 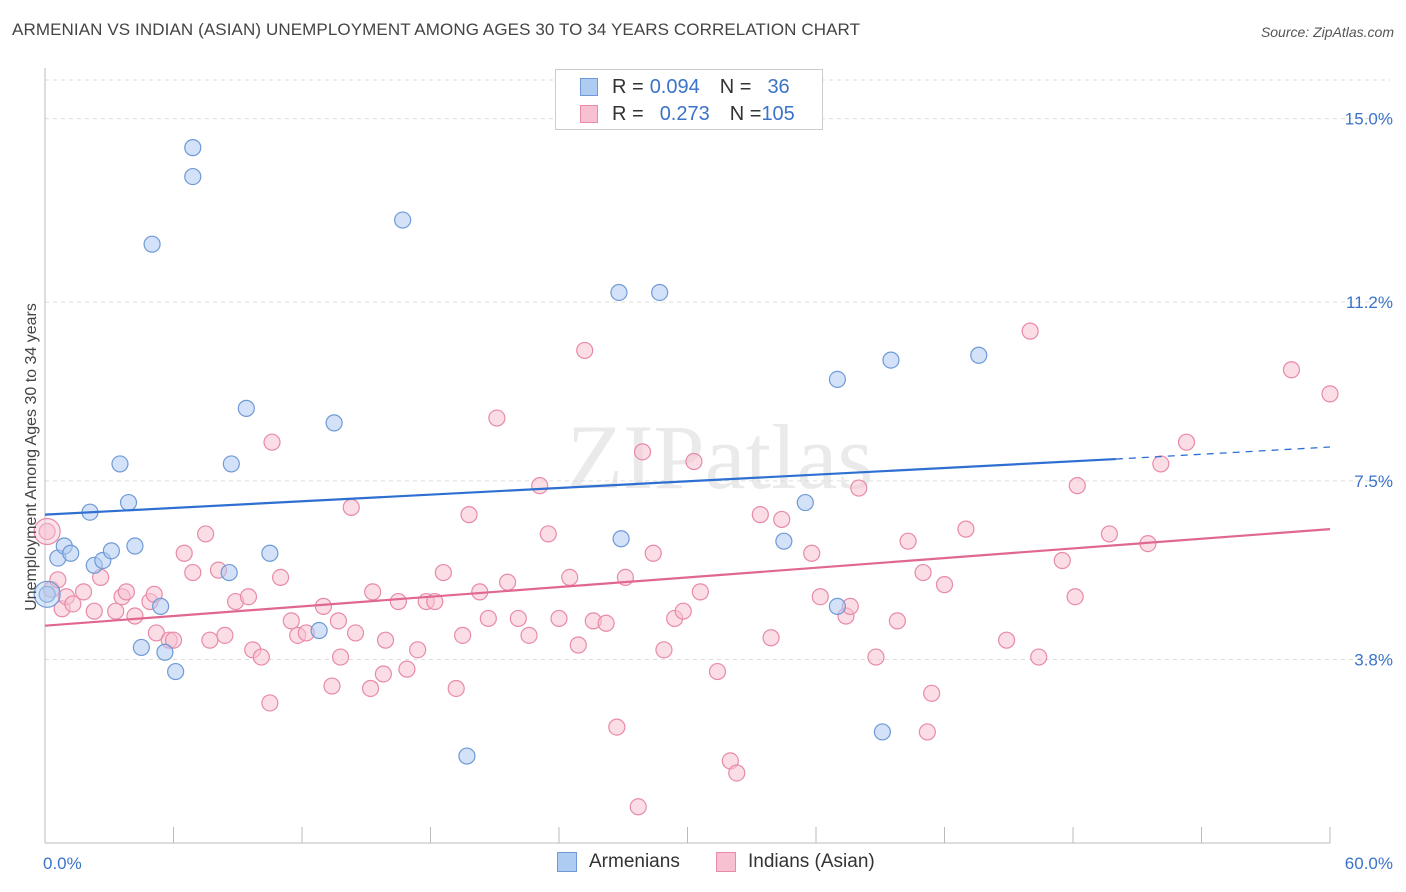 I want to click on y-tick-label: 15.0%, so click(x=1369, y=119).